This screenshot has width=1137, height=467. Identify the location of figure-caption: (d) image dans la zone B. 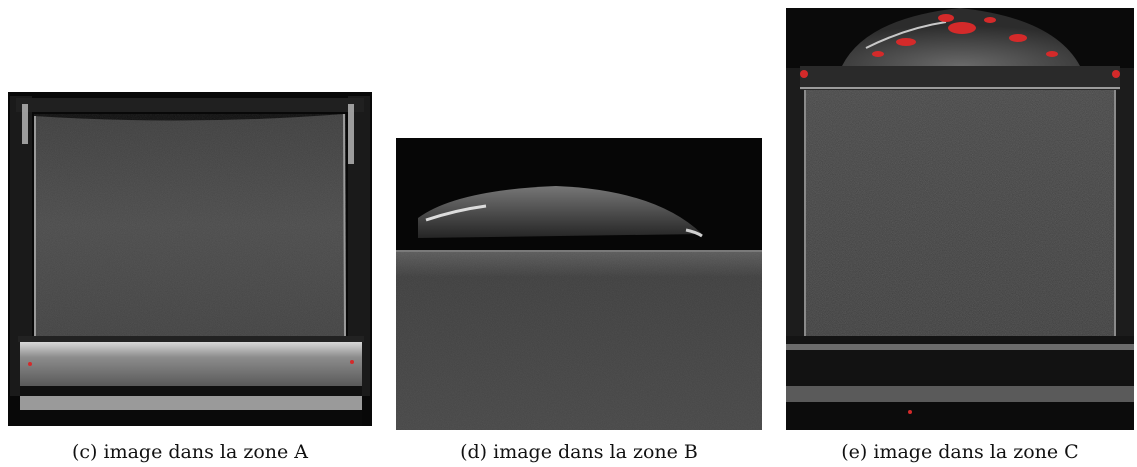
(579, 452).